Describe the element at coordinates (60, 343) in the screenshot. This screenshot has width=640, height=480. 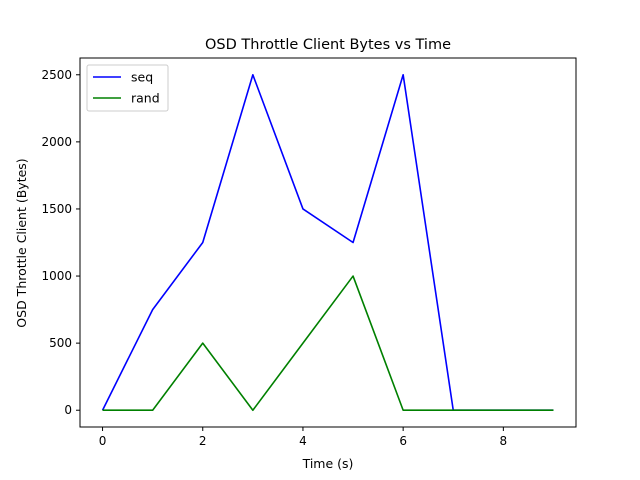
I see `y-tick-label: 500` at that location.